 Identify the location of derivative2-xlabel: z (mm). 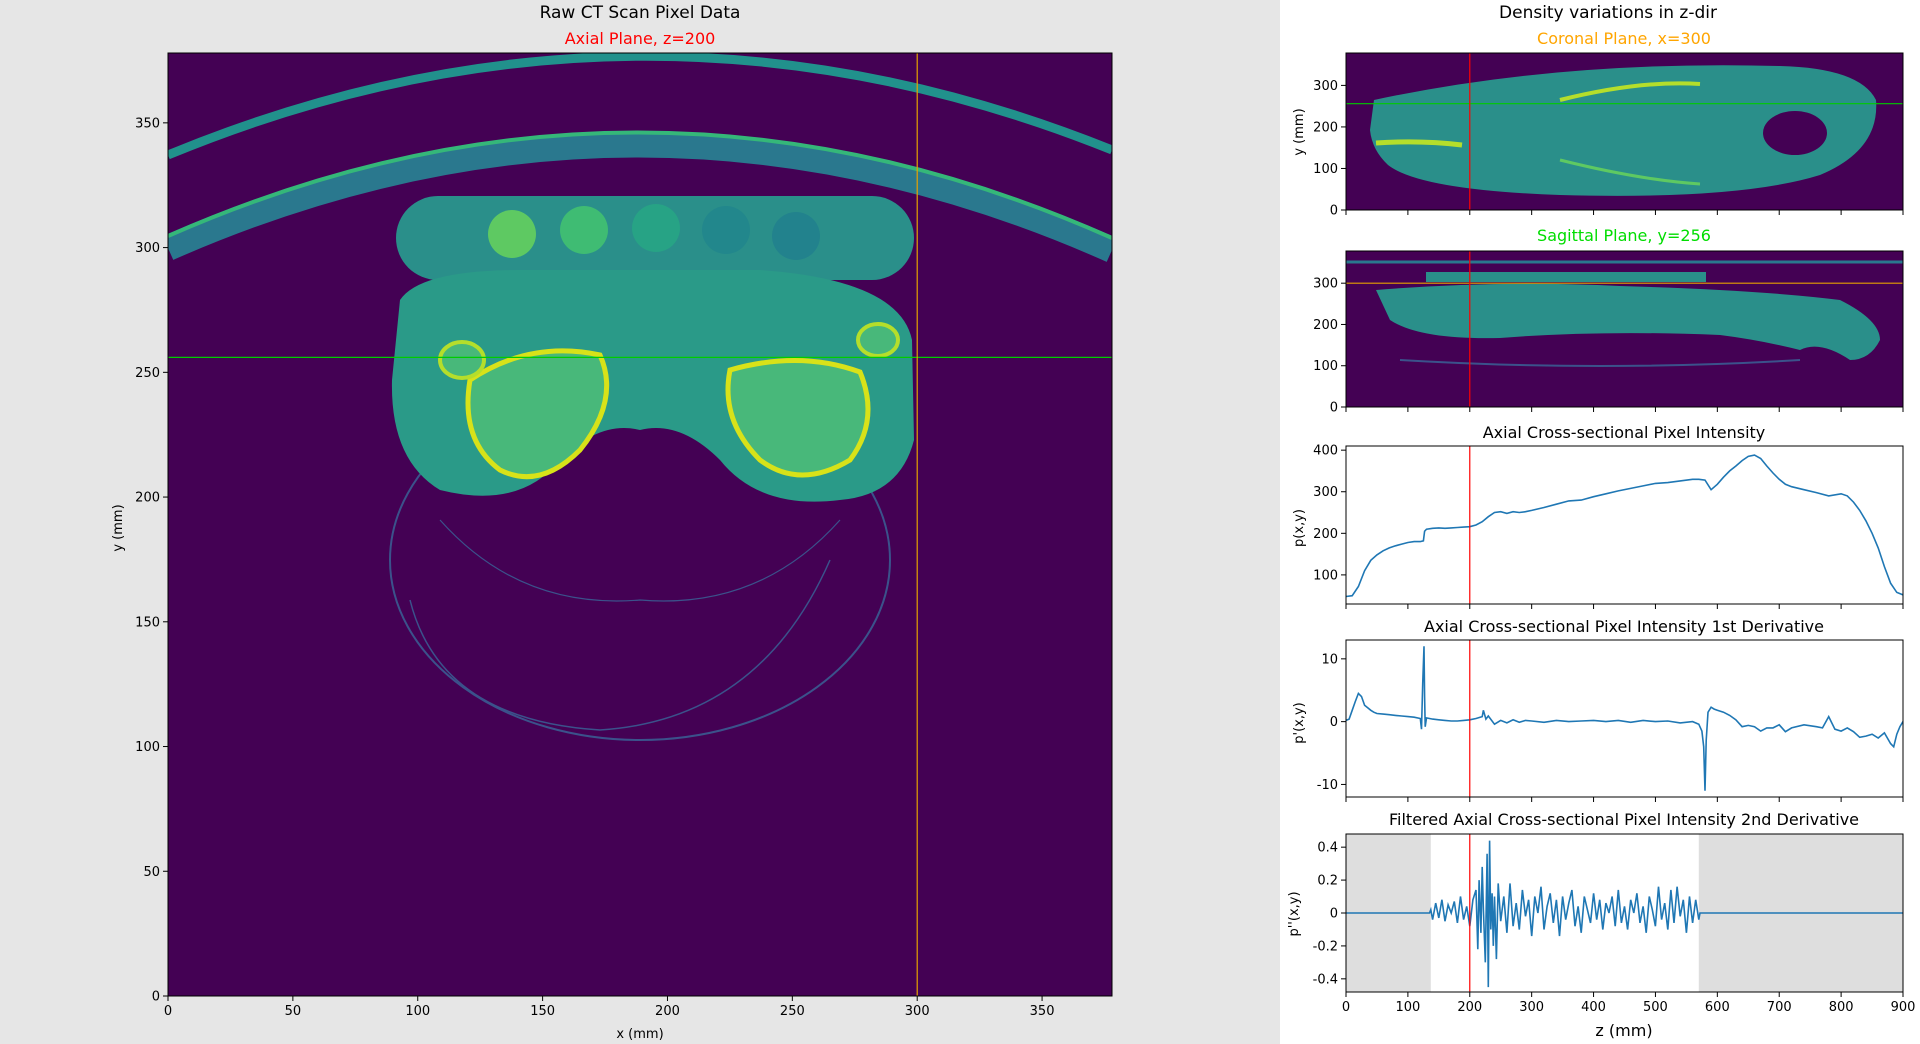
(1623, 1030).